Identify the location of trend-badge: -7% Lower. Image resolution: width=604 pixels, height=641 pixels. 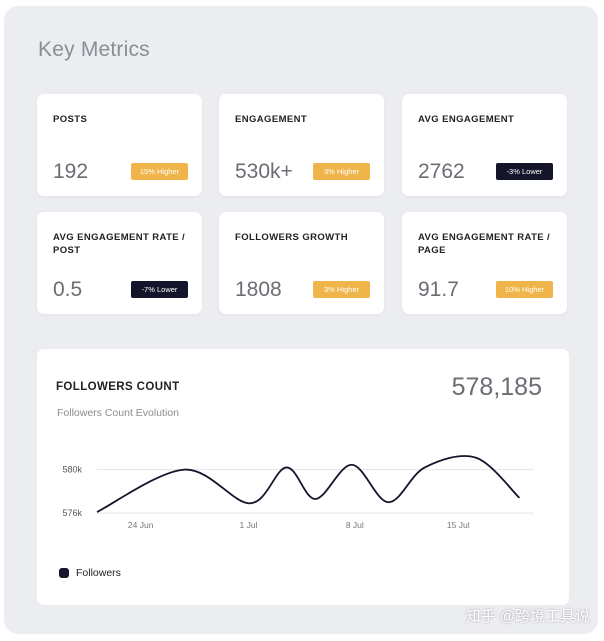
(159, 289).